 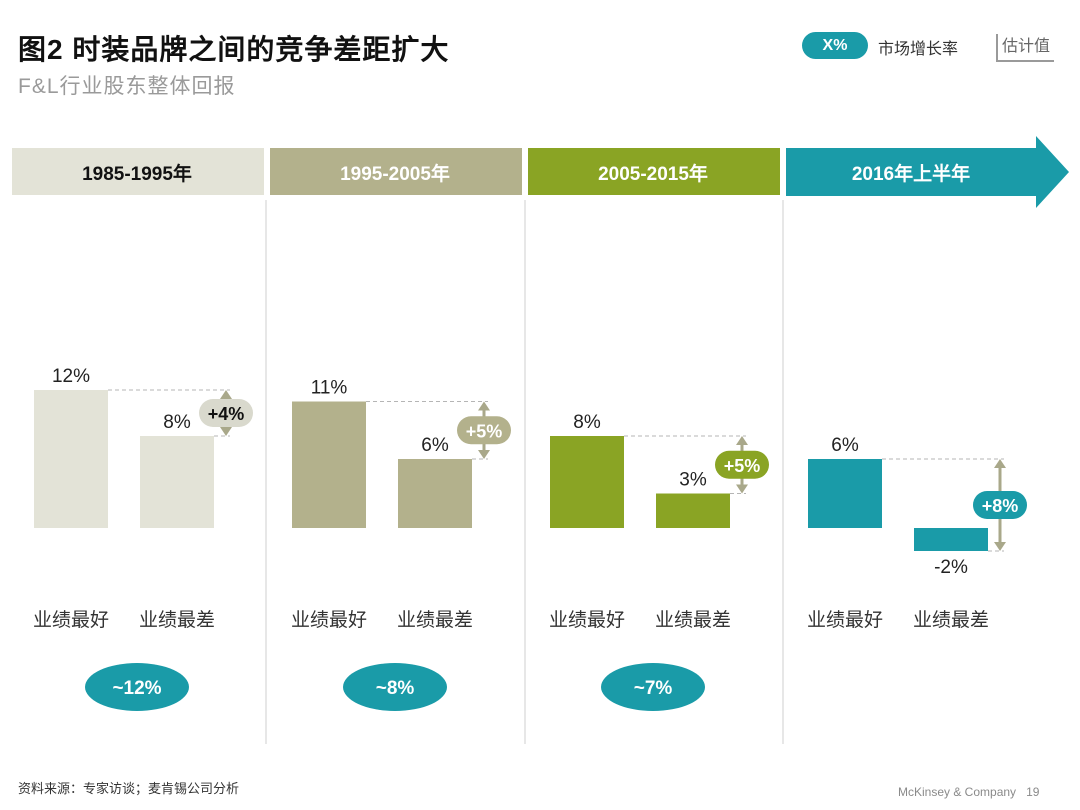 I want to click on company-name: McKinsey & Company, so click(x=957, y=792).